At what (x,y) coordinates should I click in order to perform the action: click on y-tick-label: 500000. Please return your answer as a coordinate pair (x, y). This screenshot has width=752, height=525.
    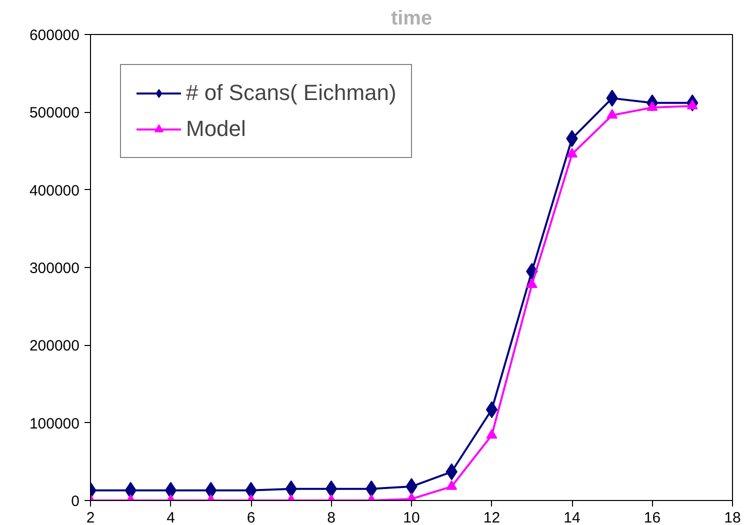
    Looking at the image, I should click on (54, 113).